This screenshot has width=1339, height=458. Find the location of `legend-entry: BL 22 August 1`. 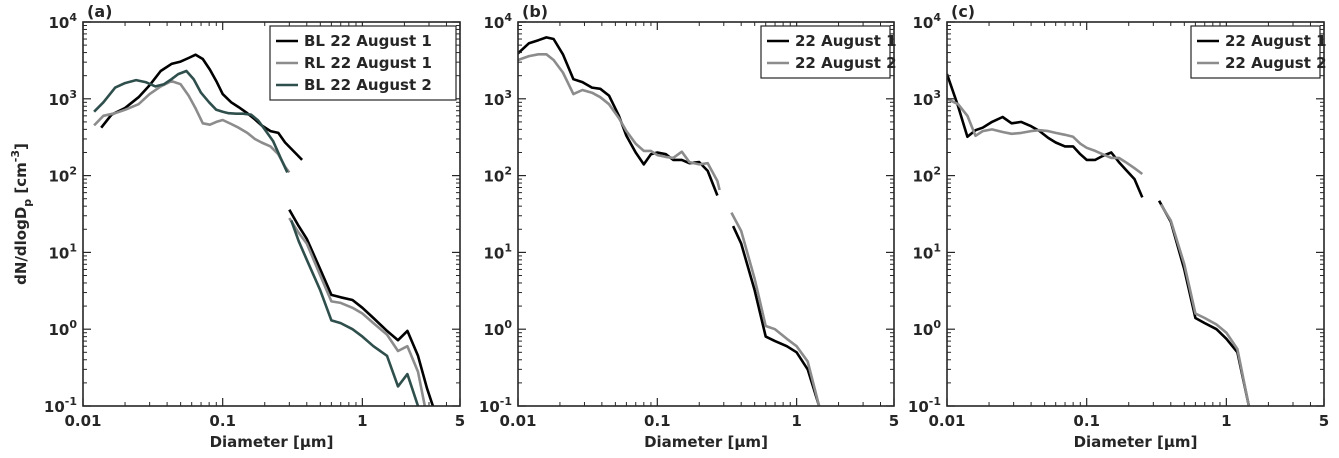

legend-entry: BL 22 August 1 is located at coordinates (368, 41).